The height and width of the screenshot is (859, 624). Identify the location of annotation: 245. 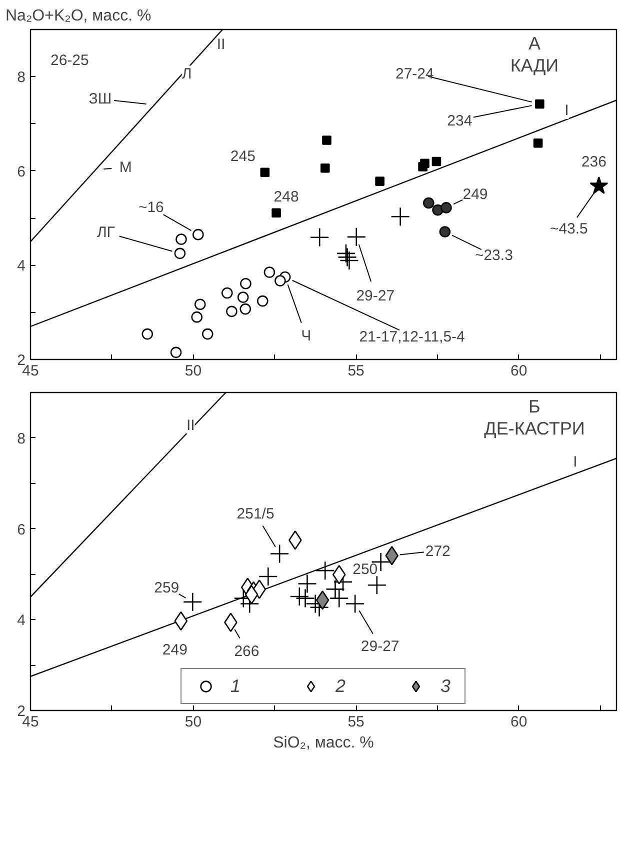
(243, 156).